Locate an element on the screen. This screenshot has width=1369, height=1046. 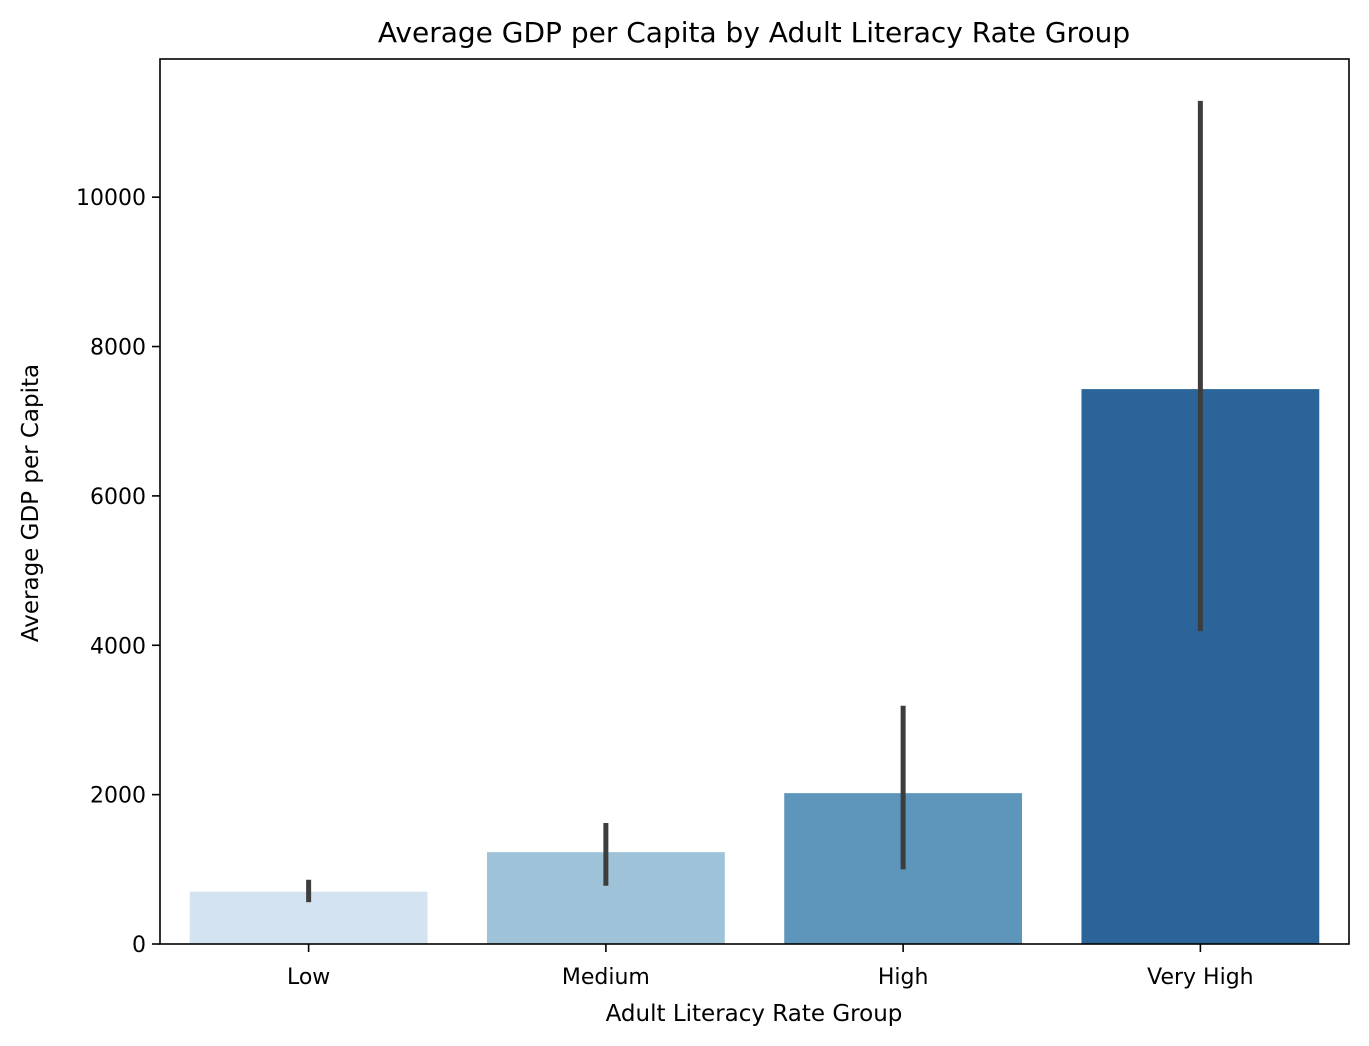
x-tick-label: High is located at coordinates (903, 977).